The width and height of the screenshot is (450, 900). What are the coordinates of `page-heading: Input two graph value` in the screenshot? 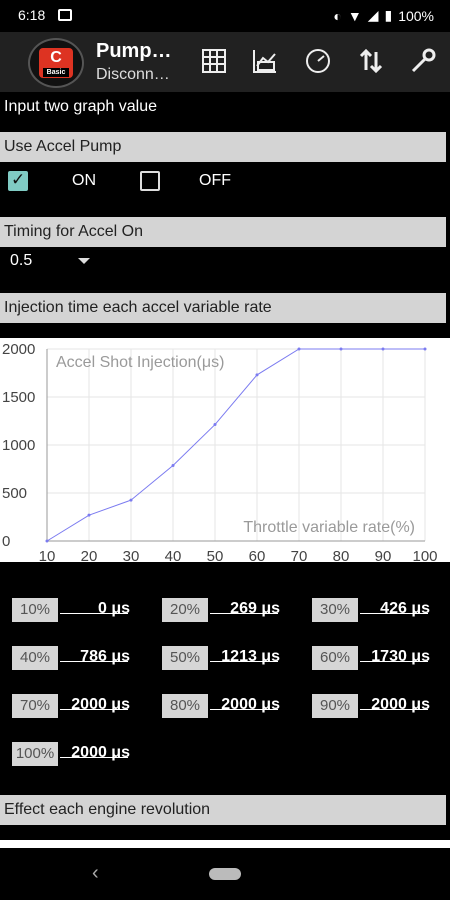 It's located at (80, 106).